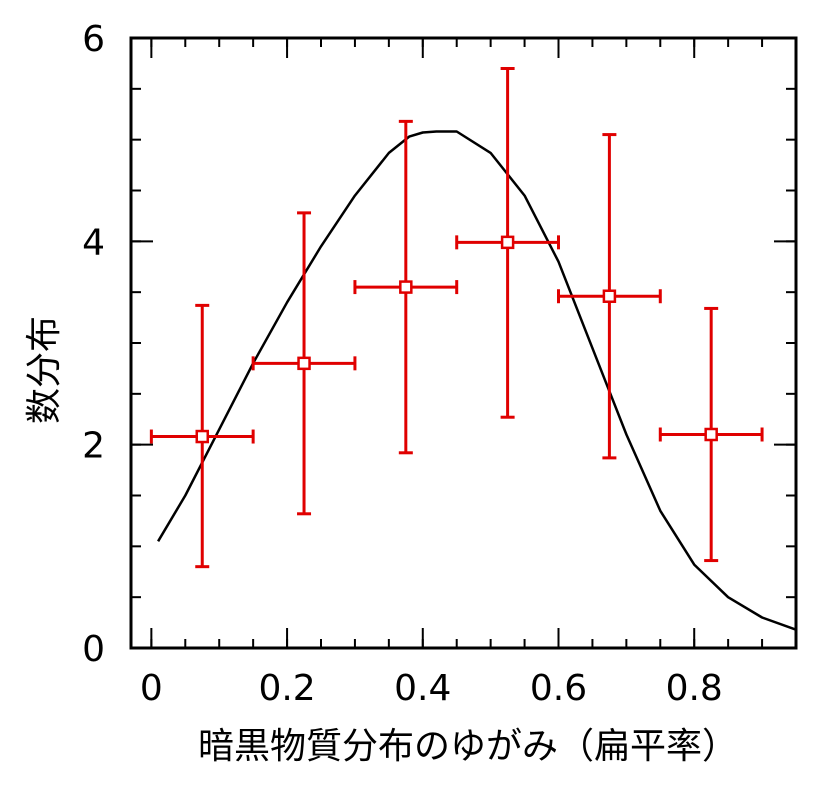  I want to click on x-tick-label: 0.6, so click(558, 688).